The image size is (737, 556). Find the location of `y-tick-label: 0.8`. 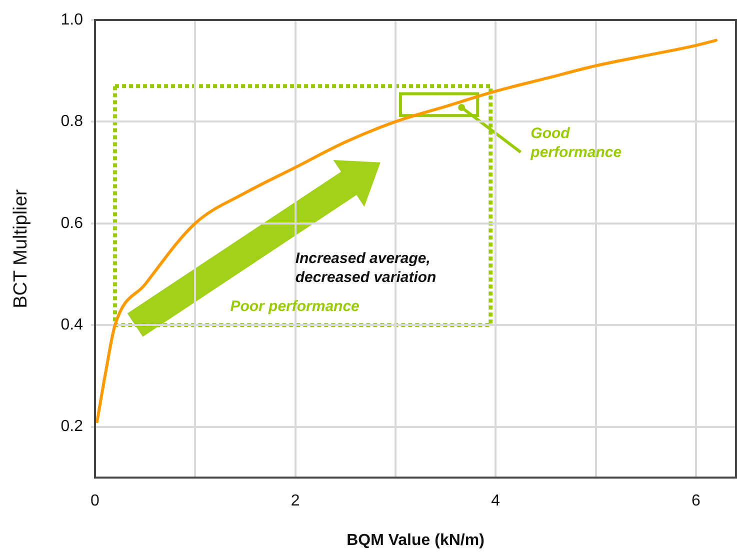

y-tick-label: 0.8 is located at coordinates (72, 121).